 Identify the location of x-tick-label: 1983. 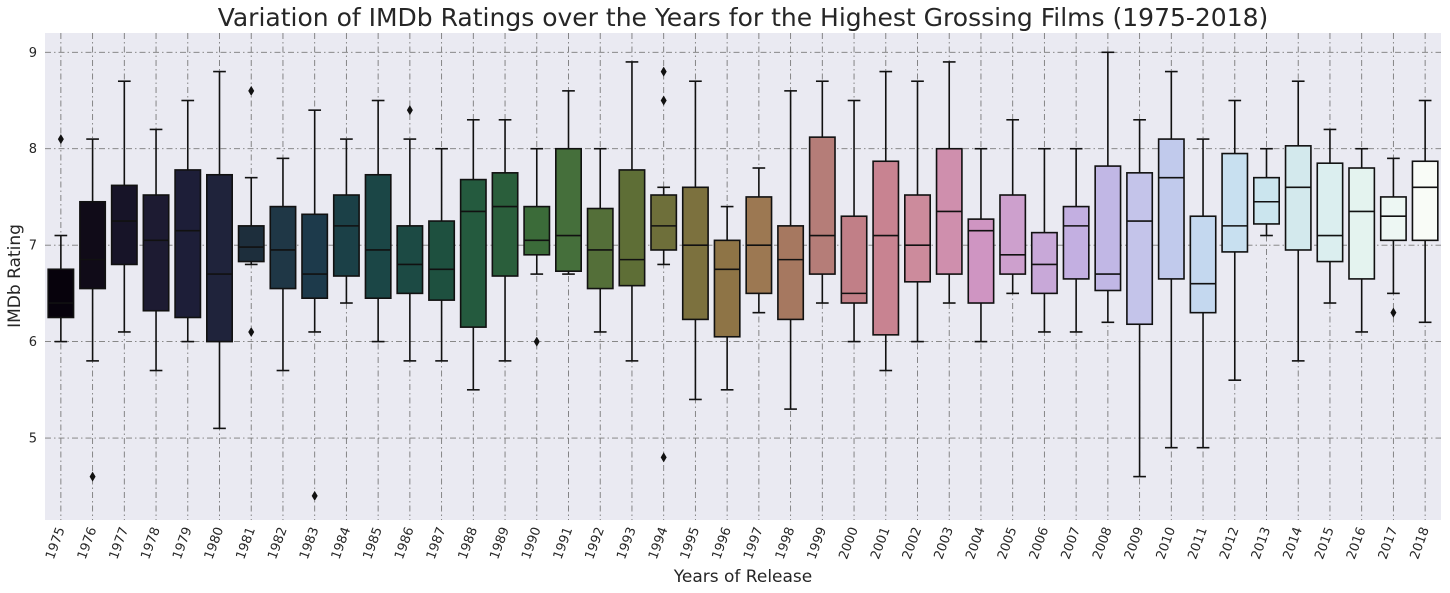
(309, 543).